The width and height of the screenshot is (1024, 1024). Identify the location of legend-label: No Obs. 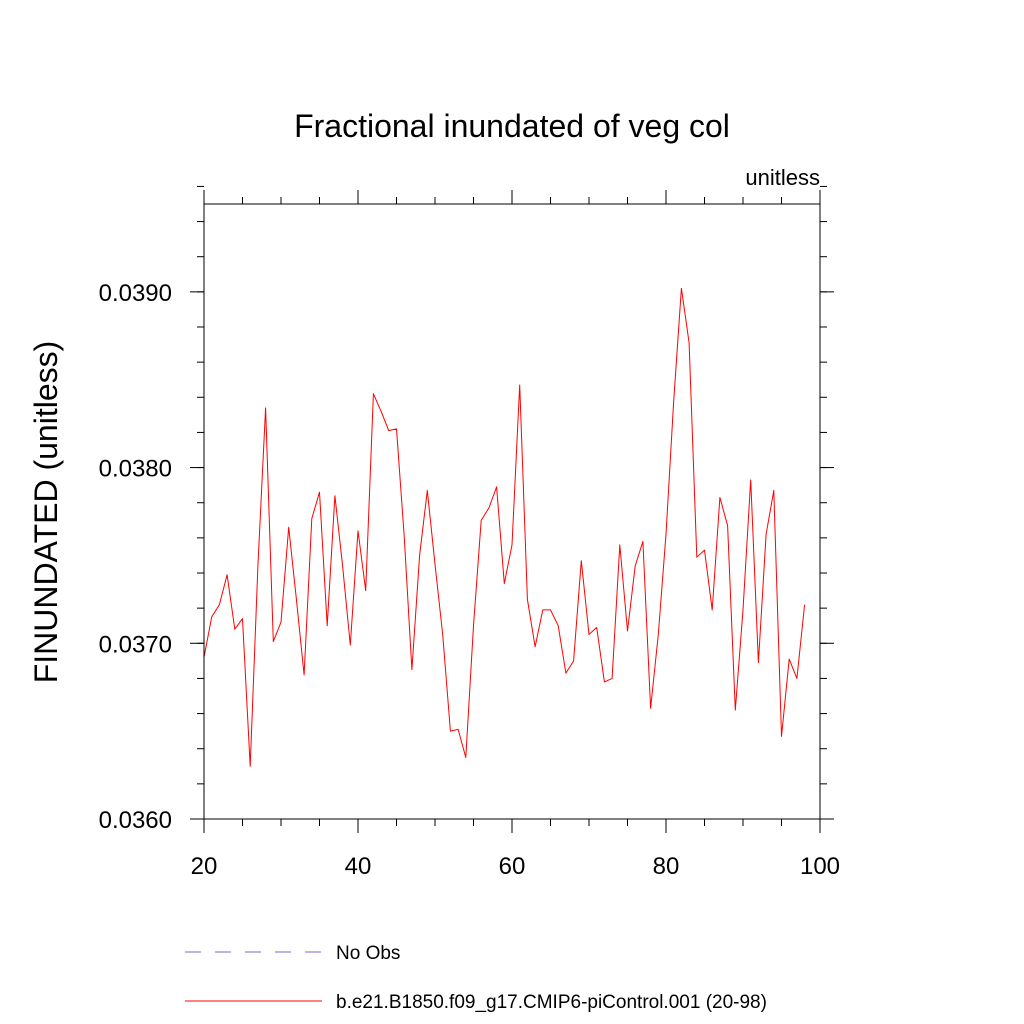
(368, 953).